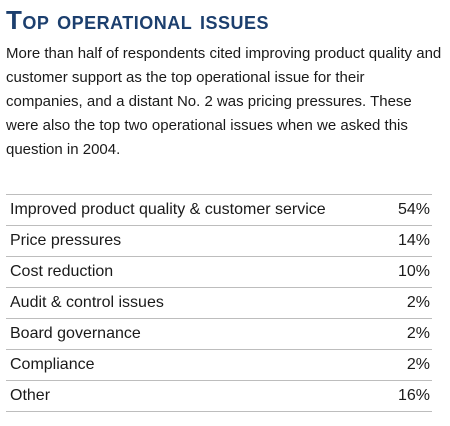 Image resolution: width=450 pixels, height=426 pixels. I want to click on table-row: Price pressures 14%, so click(219, 241).